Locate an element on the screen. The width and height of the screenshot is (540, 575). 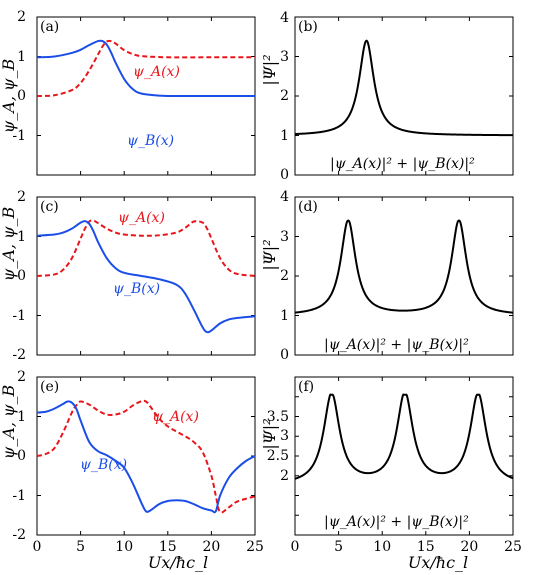
panel-c-plot is located at coordinates (146, 276).